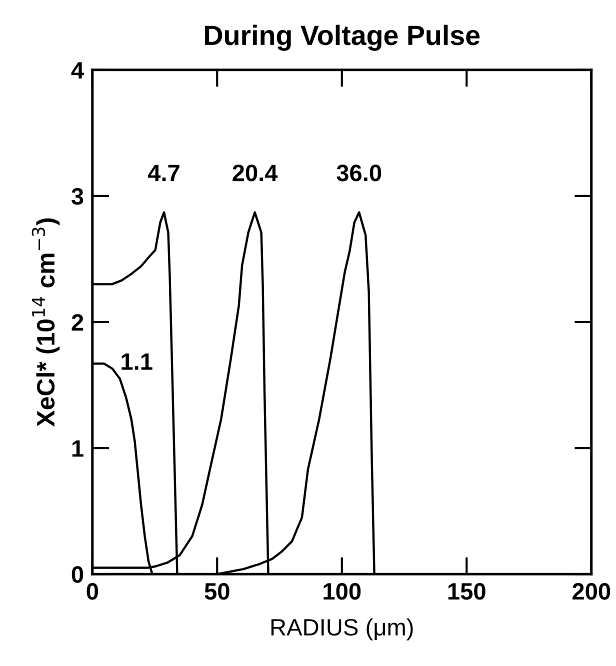  What do you see at coordinates (342, 37) in the screenshot?
I see `chart-title: During Voltage Pulse` at bounding box center [342, 37].